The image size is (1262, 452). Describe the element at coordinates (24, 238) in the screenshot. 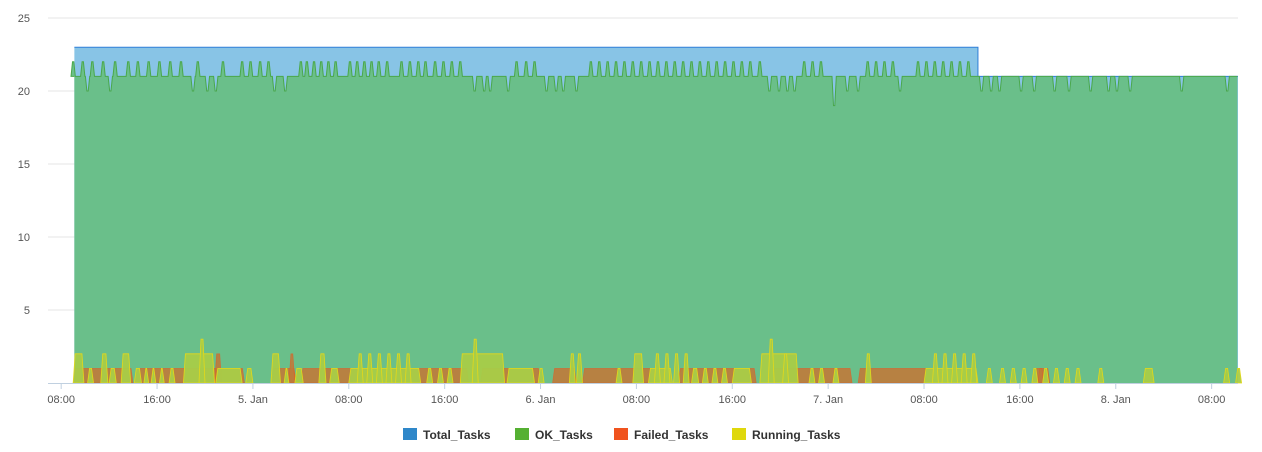

I see `y-tick-label: 10` at that location.